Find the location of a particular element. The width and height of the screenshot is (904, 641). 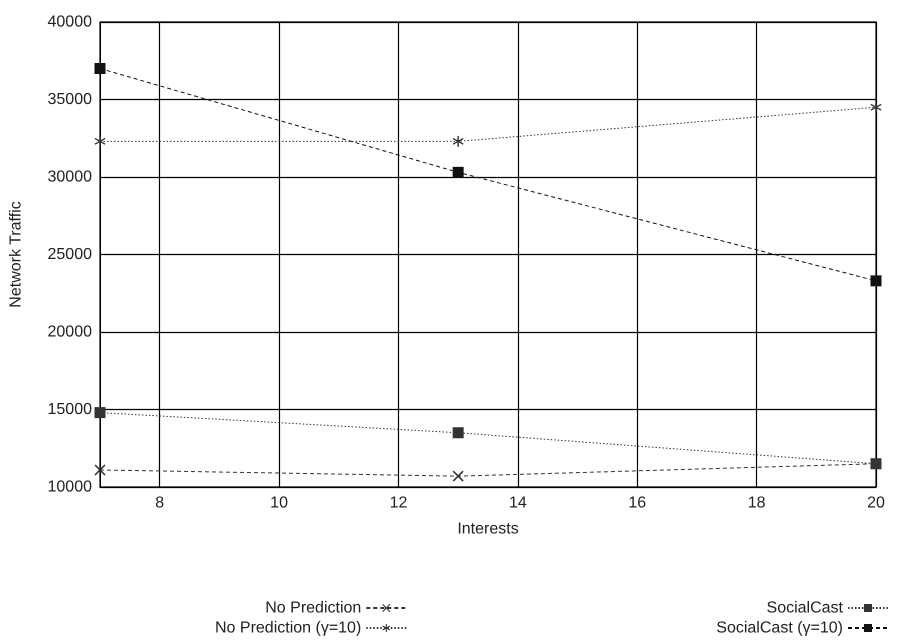

x-tick-label: 12 is located at coordinates (399, 503).